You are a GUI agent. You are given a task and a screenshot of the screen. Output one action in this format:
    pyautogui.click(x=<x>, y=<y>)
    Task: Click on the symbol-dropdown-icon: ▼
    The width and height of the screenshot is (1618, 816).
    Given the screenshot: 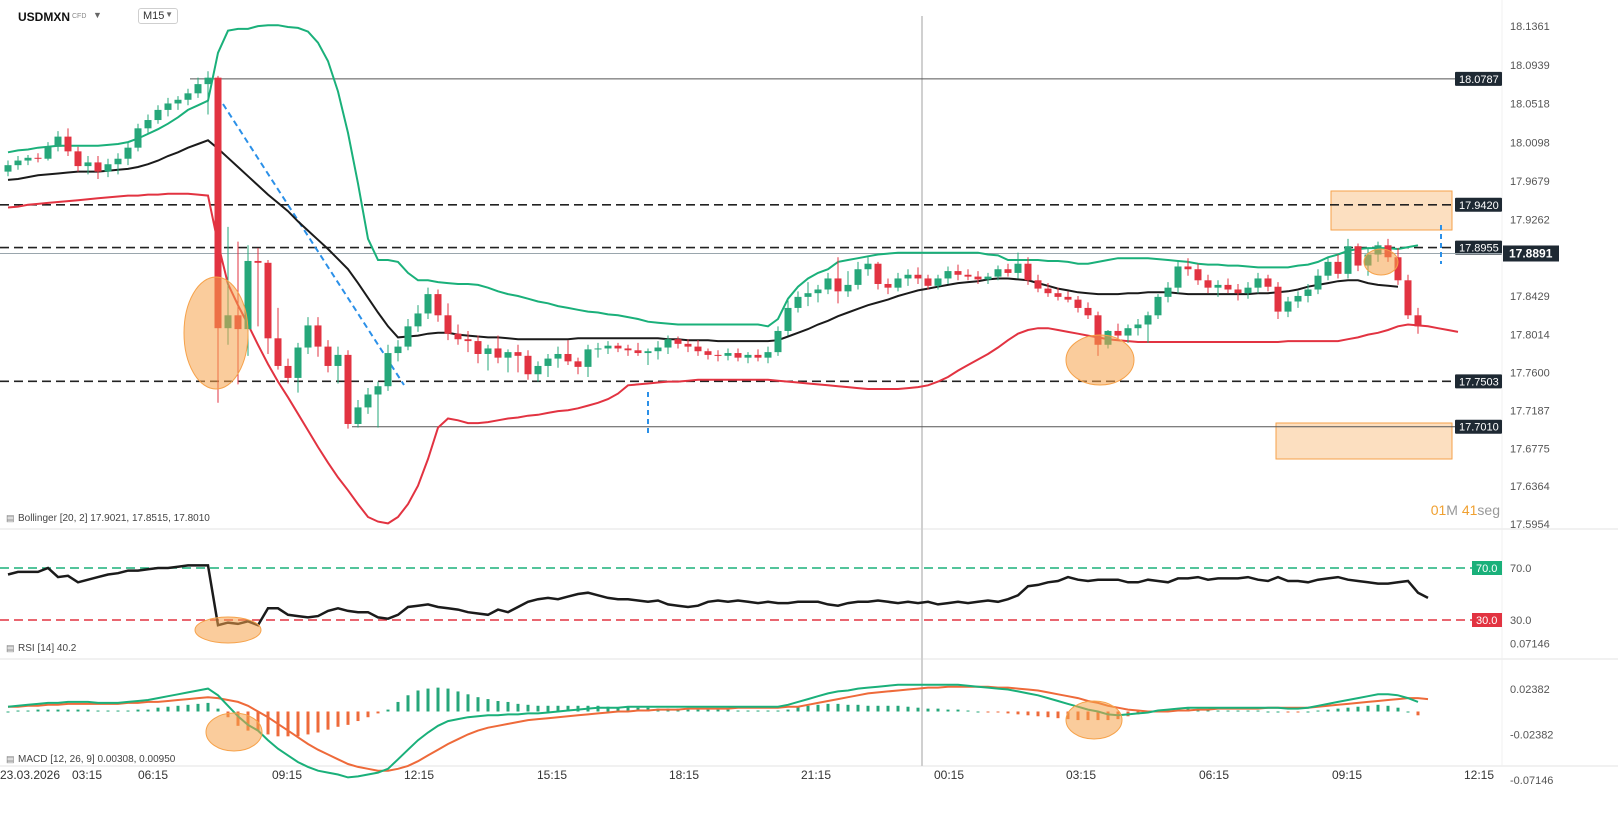 What is the action you would take?
    pyautogui.click(x=97, y=15)
    